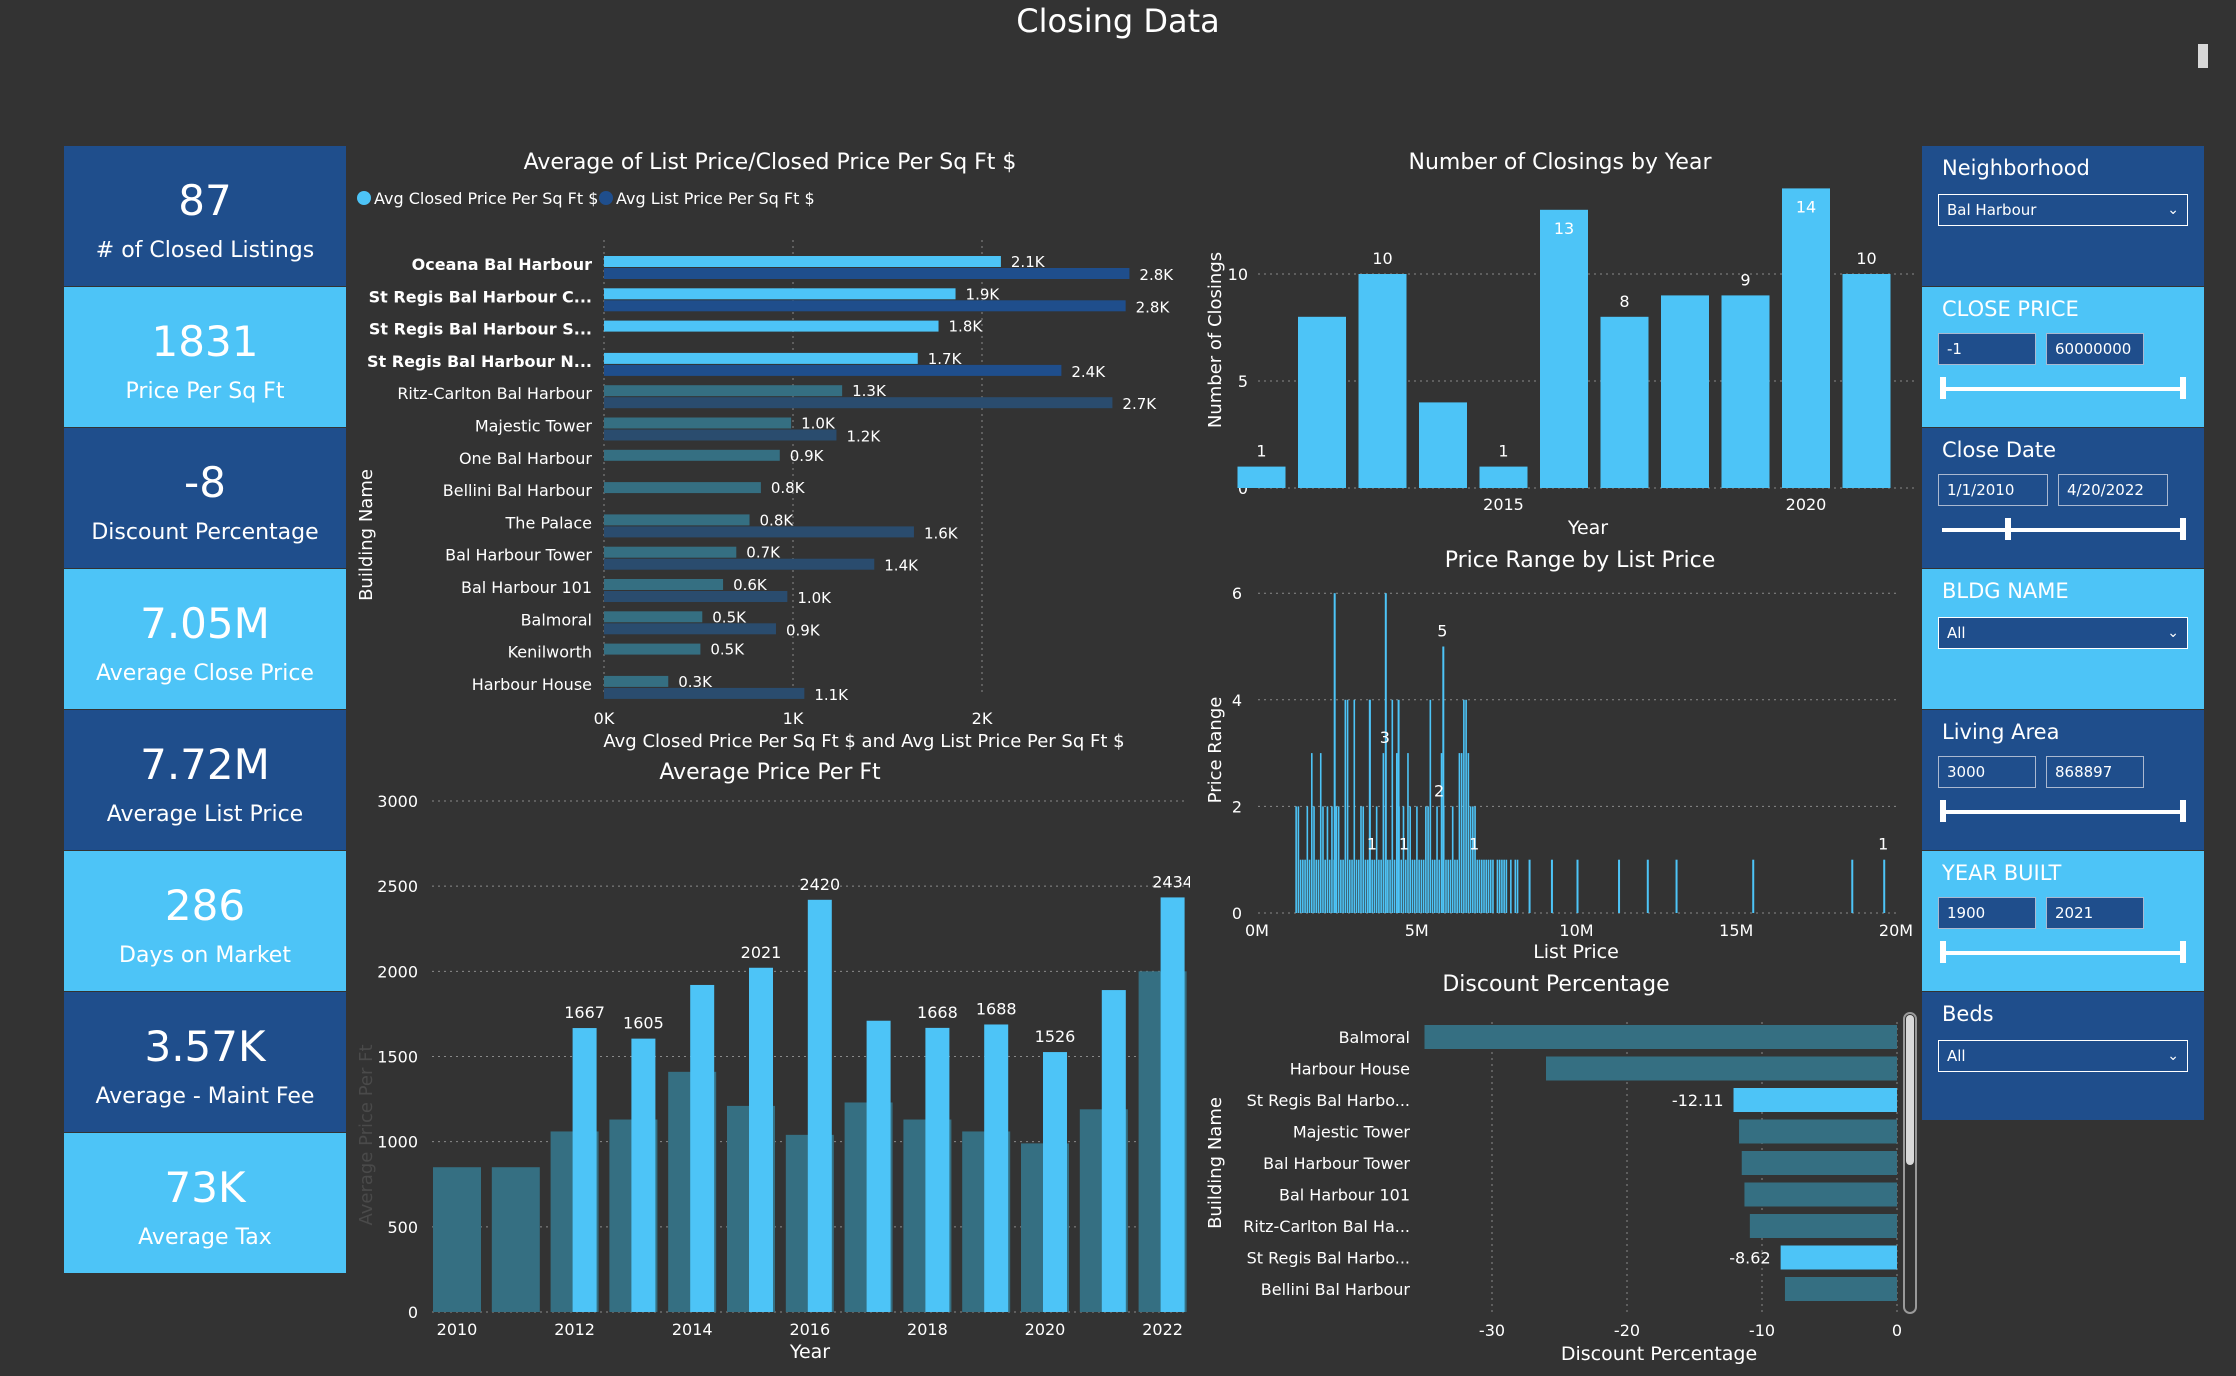 This screenshot has height=1376, width=2236. I want to click on chevron-down-icon: ⌄, so click(2173, 1056).